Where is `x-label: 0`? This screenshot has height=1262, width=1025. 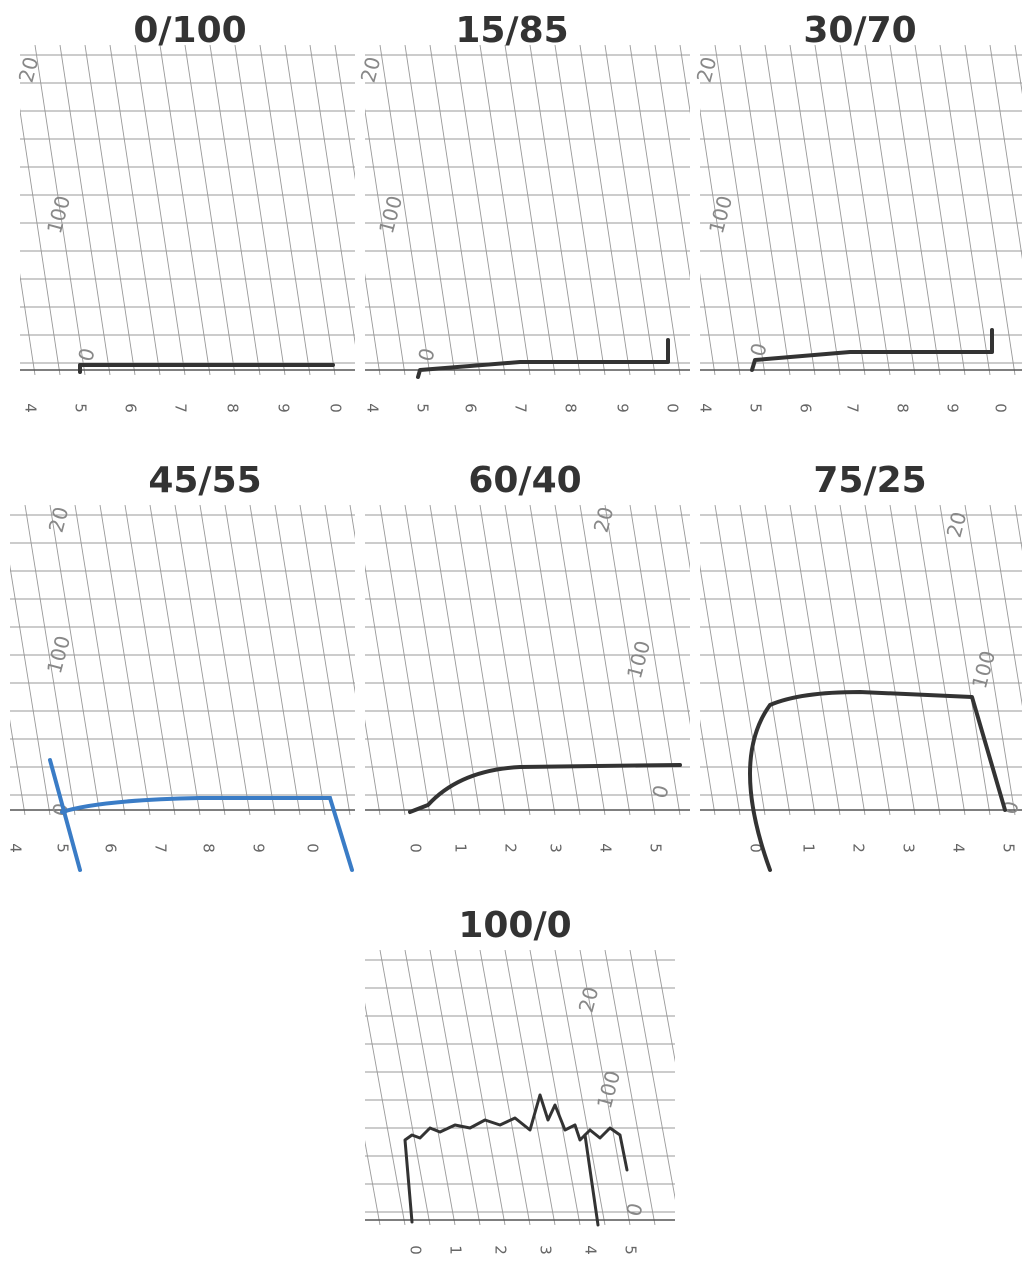 x-label: 0 is located at coordinates (416, 1250).